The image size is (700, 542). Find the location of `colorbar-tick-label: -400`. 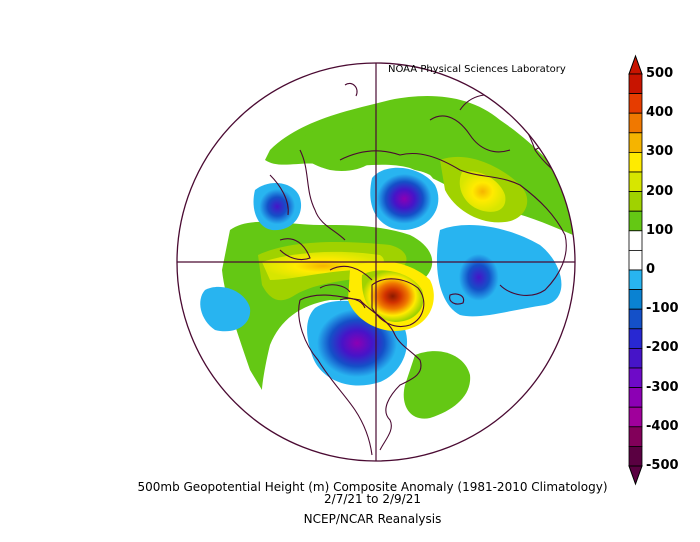

colorbar-tick-label: -400 is located at coordinates (662, 426).